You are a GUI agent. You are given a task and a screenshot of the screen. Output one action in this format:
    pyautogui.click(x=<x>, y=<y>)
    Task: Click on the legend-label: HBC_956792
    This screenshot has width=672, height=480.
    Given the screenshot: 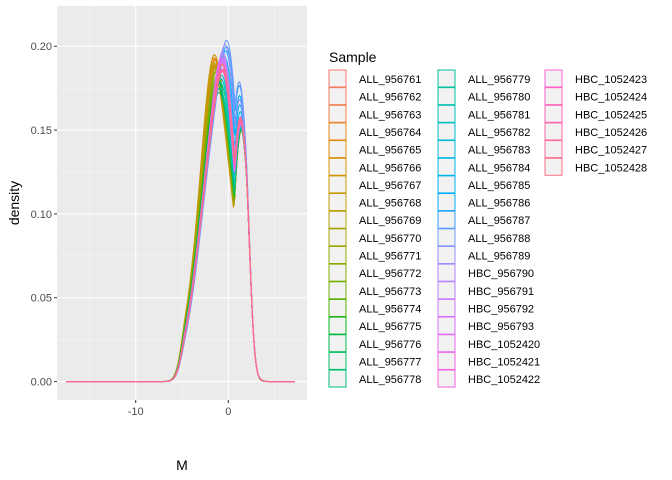 What is the action you would take?
    pyautogui.click(x=501, y=309)
    